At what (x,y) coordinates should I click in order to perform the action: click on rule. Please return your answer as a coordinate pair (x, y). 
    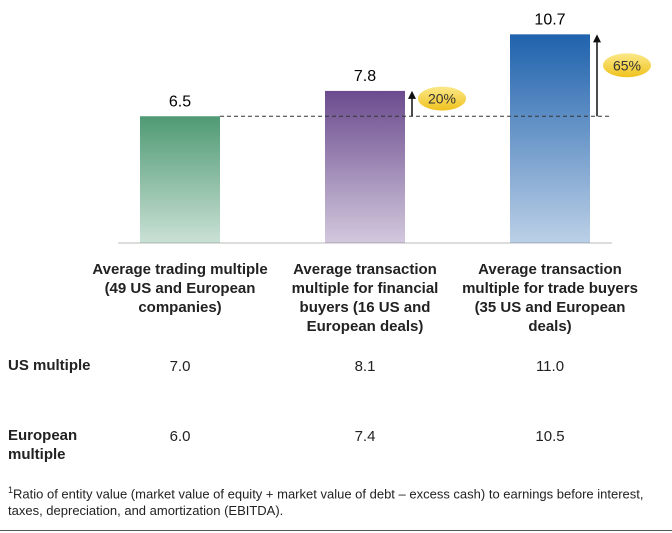
    Looking at the image, I should click on (336, 530).